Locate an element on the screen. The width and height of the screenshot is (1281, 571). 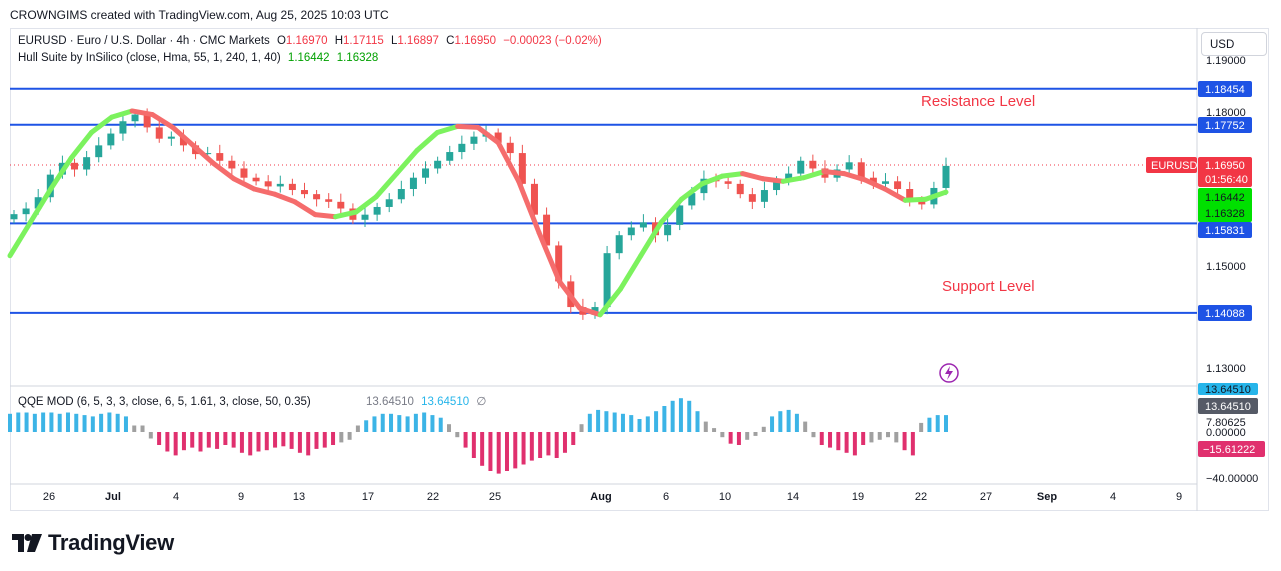
x-tick: 22 is located at coordinates (433, 497).